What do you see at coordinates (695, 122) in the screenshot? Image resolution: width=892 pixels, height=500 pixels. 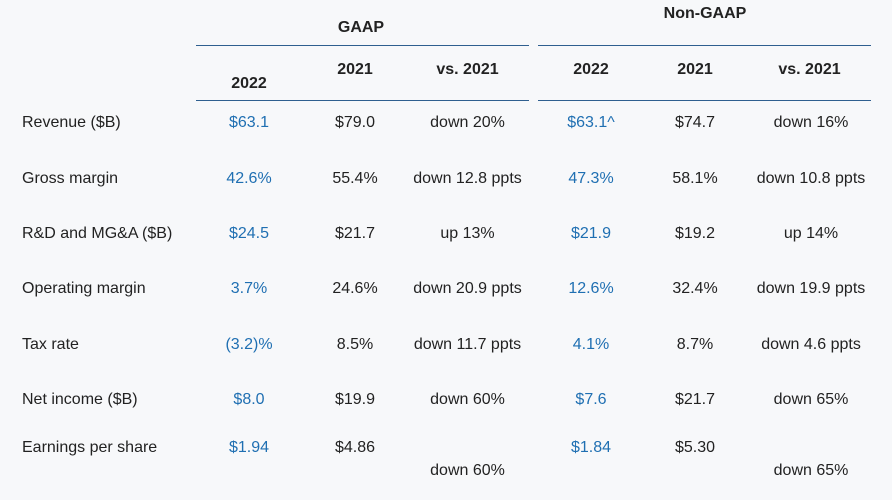 I see `non-gaap-2021-revenue: $74.7` at bounding box center [695, 122].